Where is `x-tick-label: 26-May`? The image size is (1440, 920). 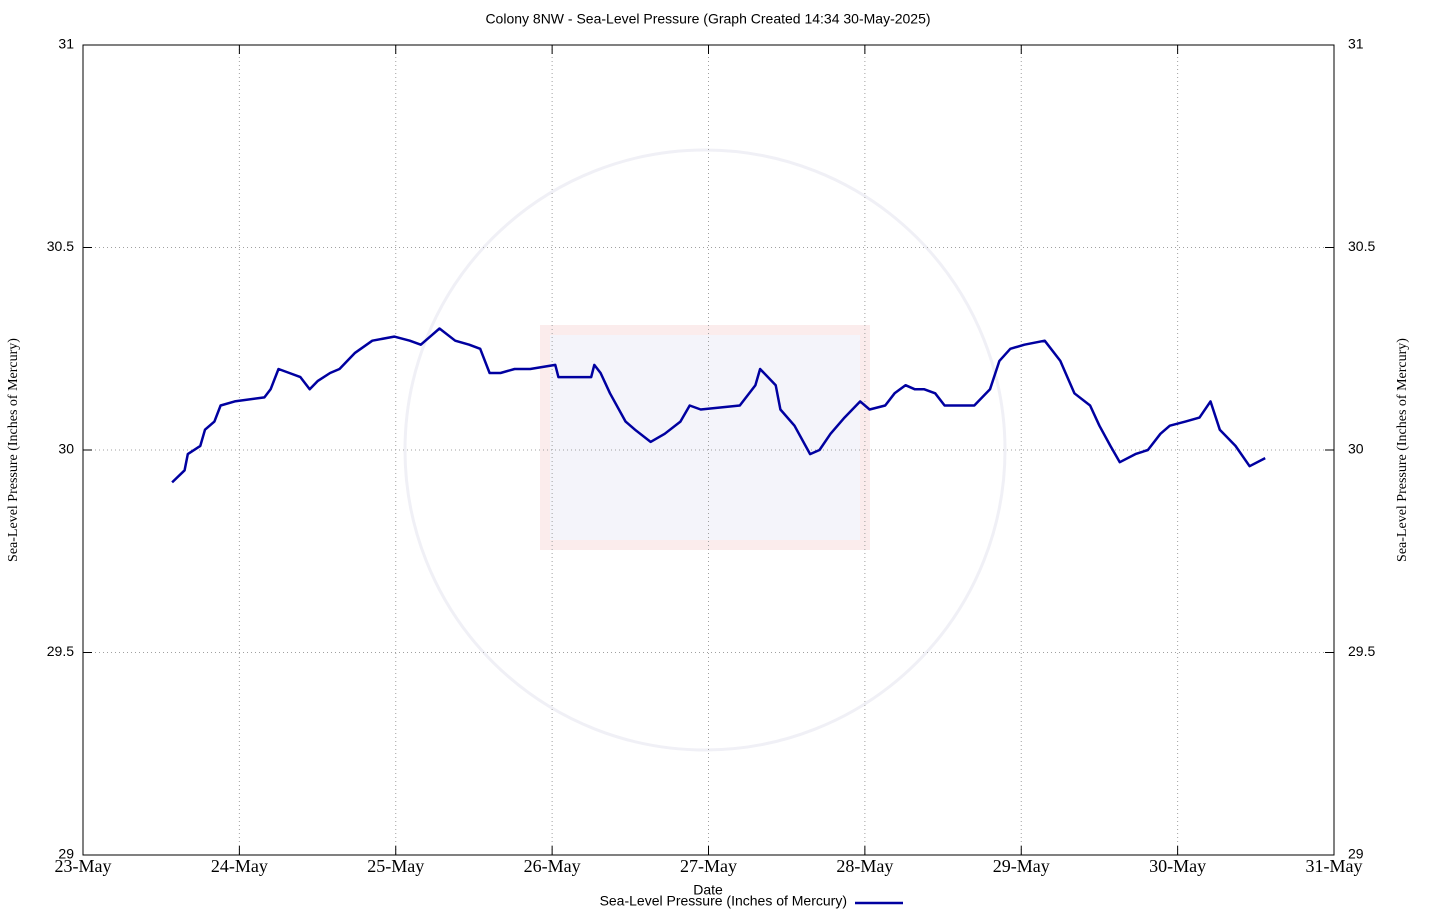
x-tick-label: 26-May is located at coordinates (552, 866).